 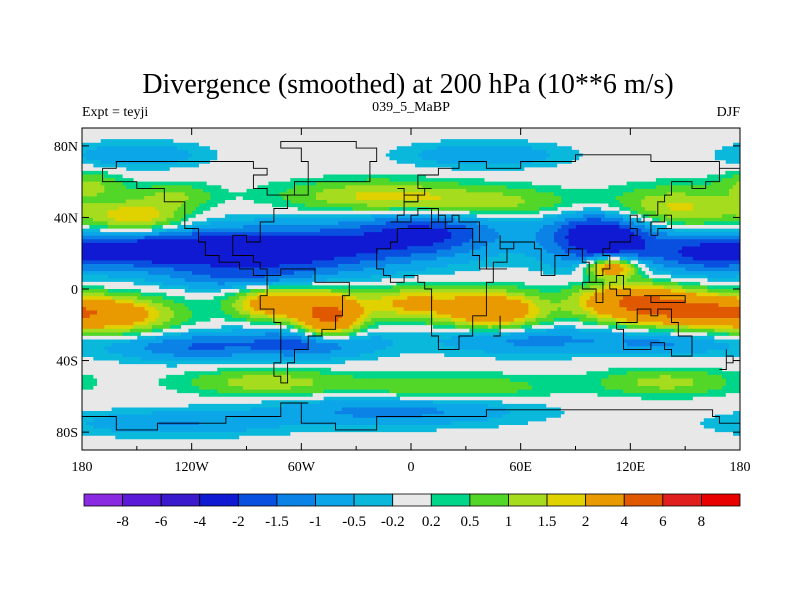 What do you see at coordinates (509, 522) in the screenshot?
I see `colorbar-label: 1` at bounding box center [509, 522].